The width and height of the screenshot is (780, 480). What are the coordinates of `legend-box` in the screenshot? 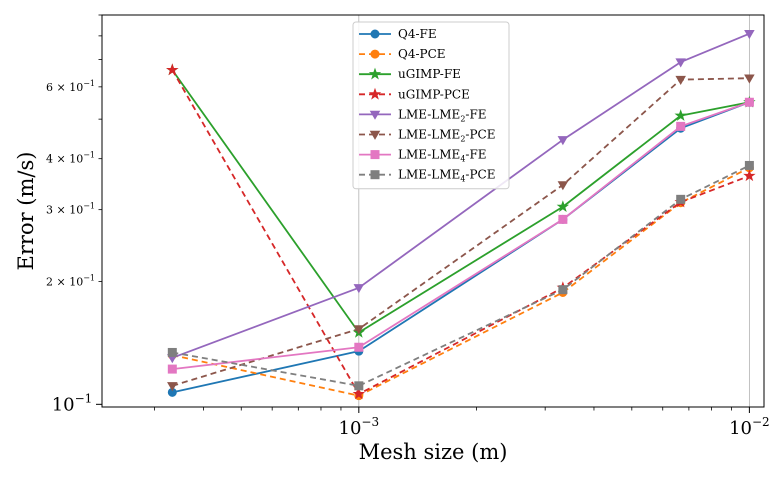 It's located at (431, 105).